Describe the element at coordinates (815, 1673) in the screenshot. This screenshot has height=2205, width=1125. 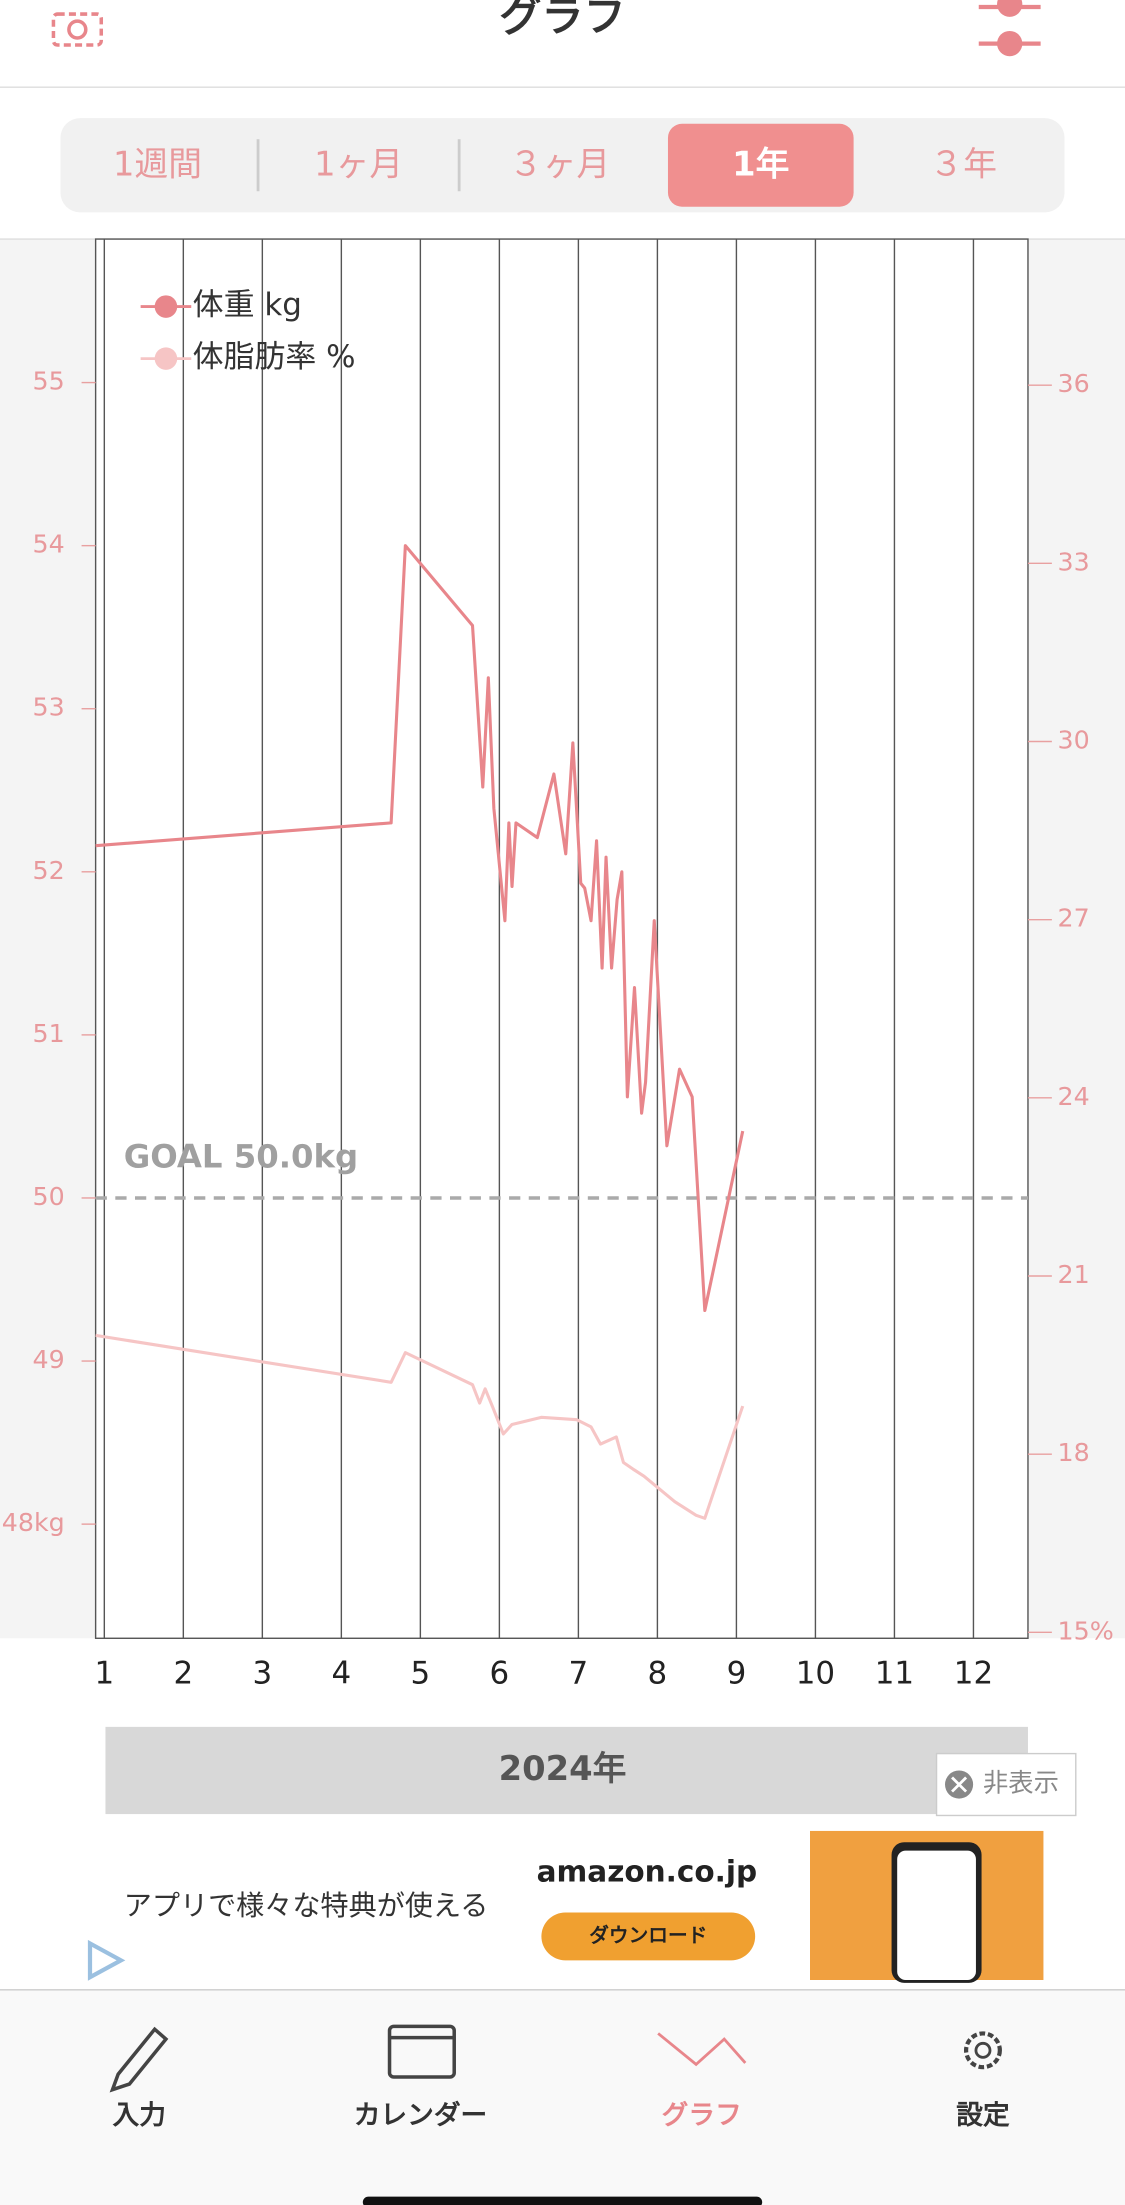
I see `x-tick-label: 10` at that location.